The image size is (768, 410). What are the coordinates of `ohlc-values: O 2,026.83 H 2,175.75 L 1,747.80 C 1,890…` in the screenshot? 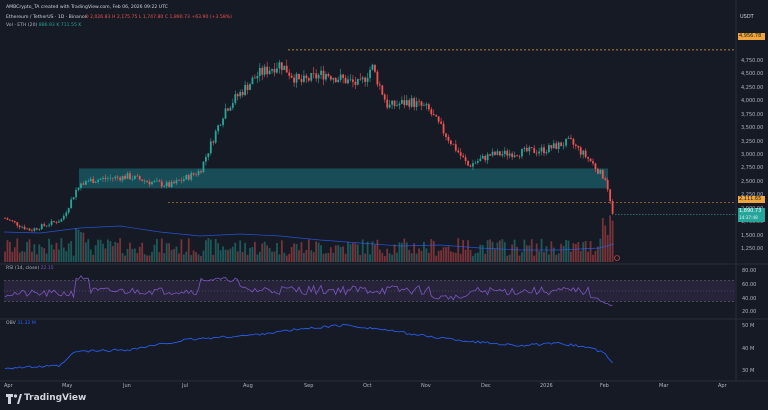 It's located at (158, 17).